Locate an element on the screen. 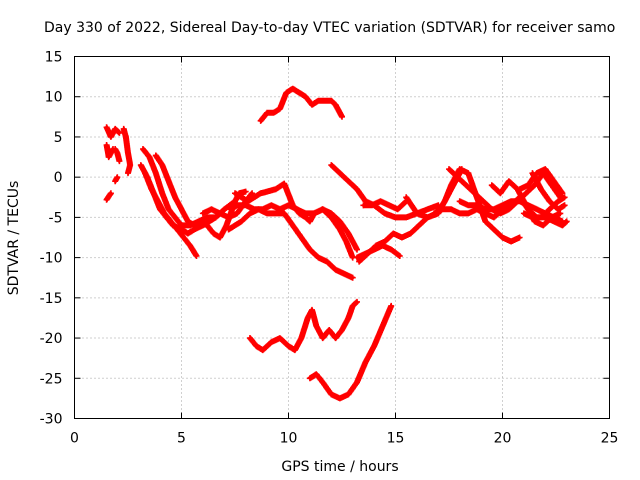 The height and width of the screenshot is (480, 640). y-tick-label: 5 is located at coordinates (58, 138).